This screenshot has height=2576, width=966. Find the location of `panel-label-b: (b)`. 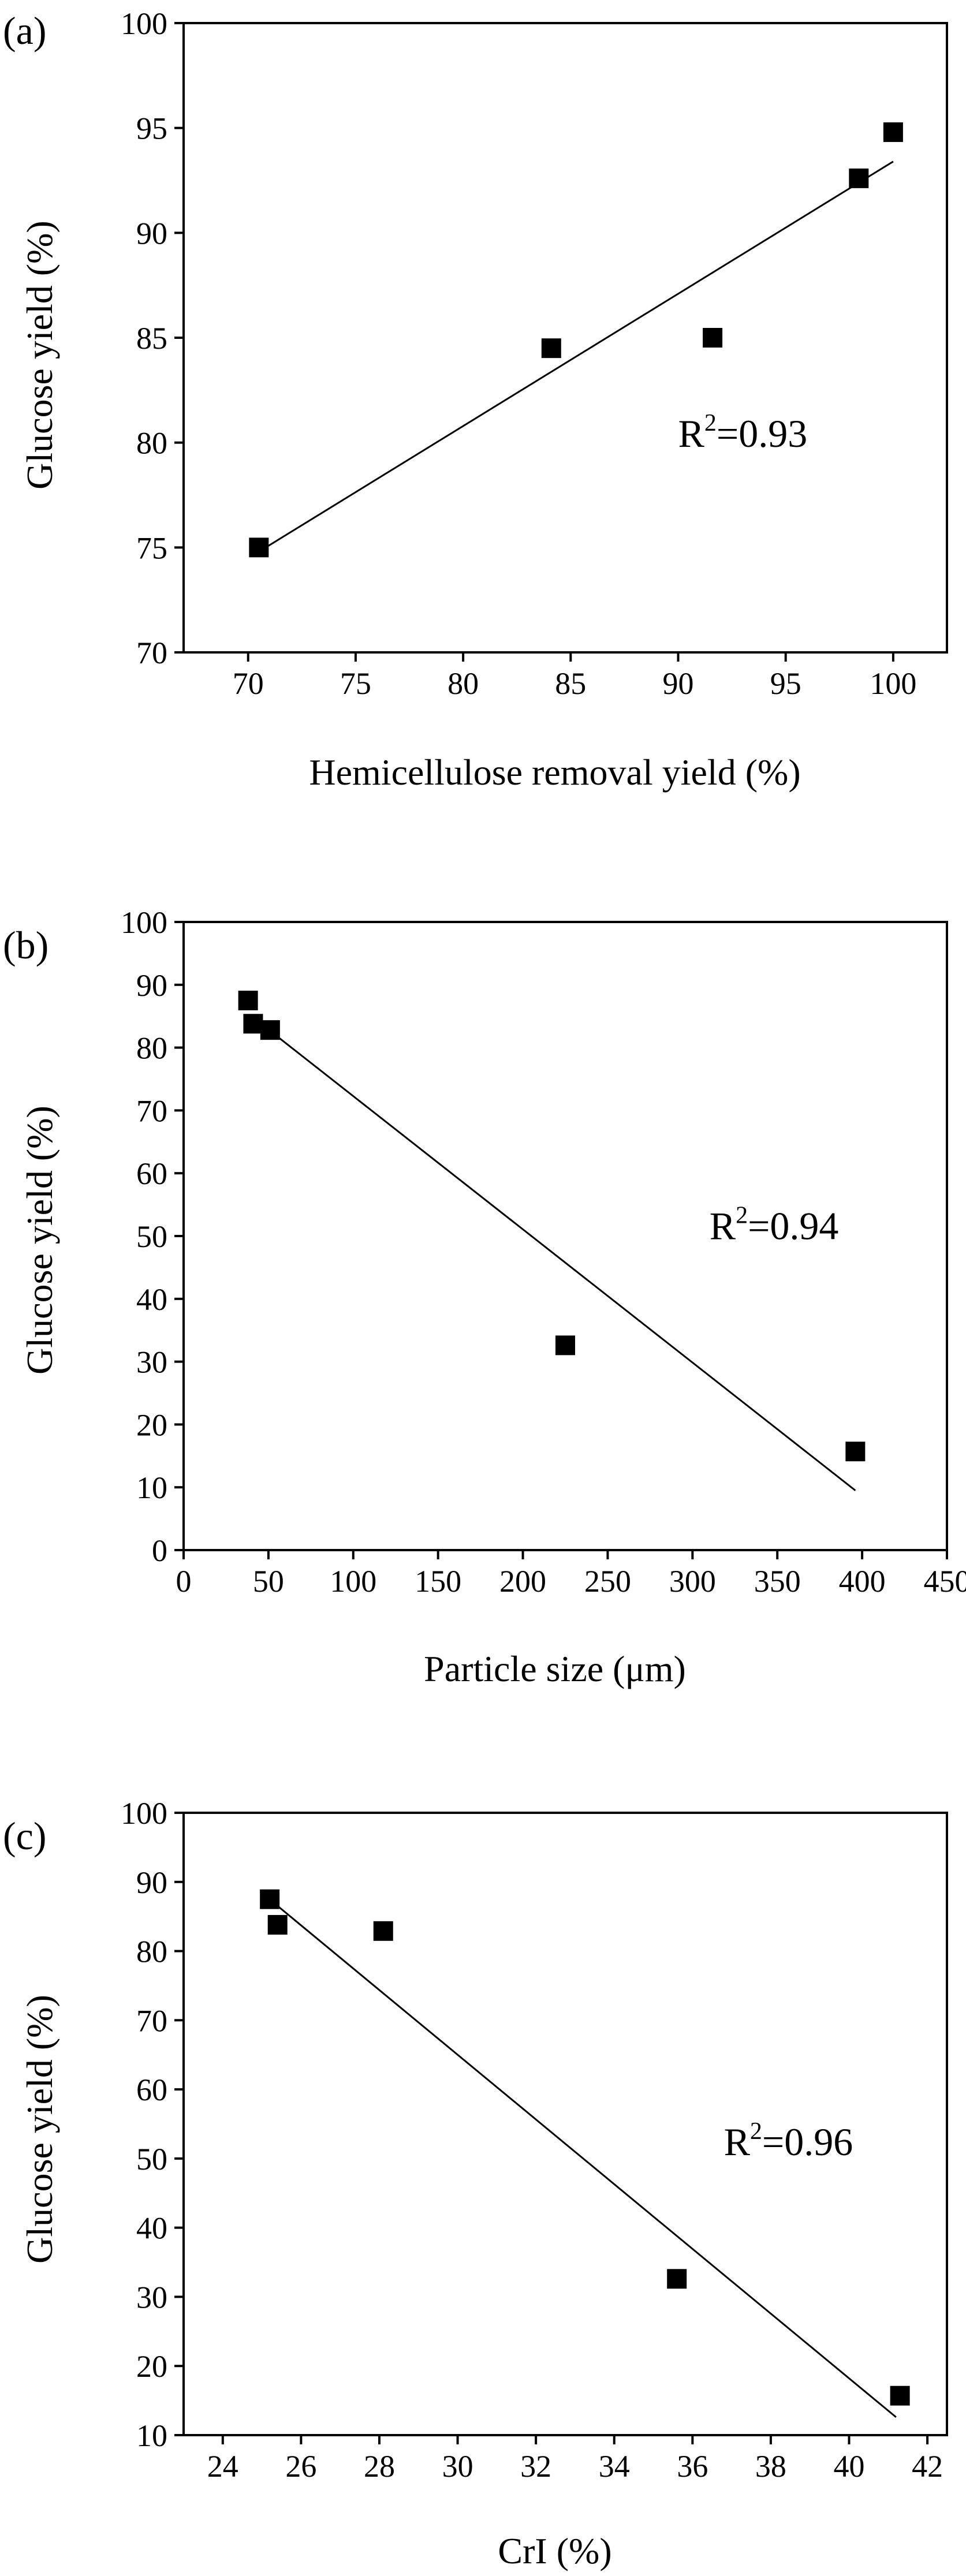

panel-label-b: (b) is located at coordinates (26, 945).